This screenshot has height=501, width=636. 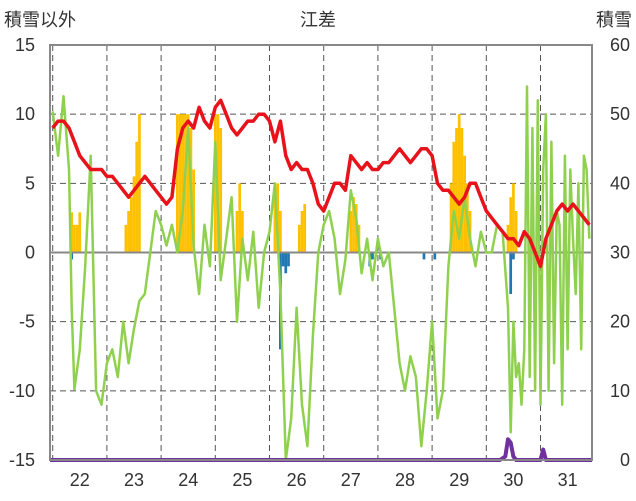 What do you see at coordinates (30, 253) in the screenshot?
I see `y-left-tick-label: 0` at bounding box center [30, 253].